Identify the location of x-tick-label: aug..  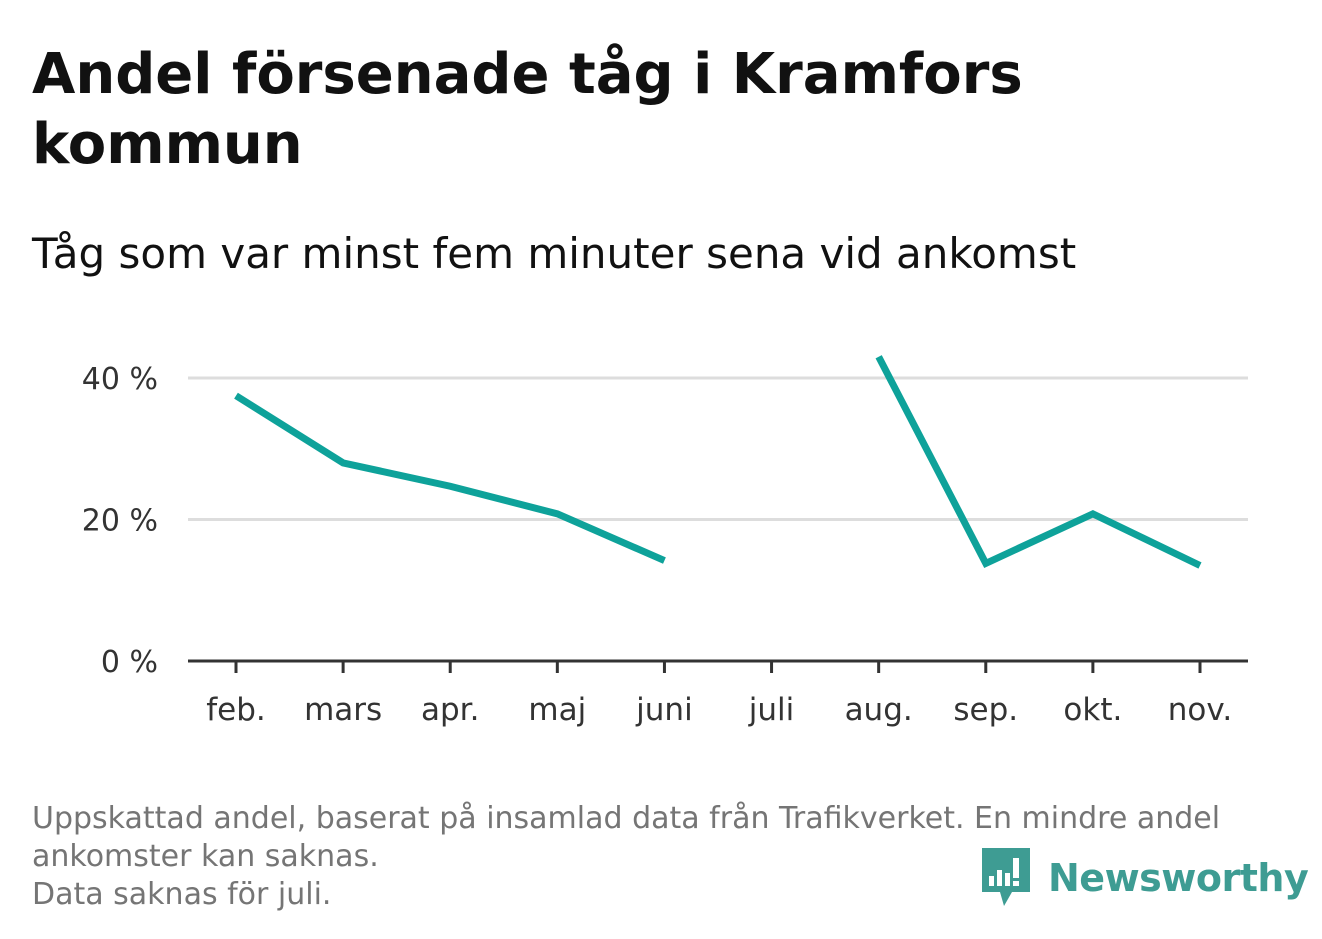
(879, 710).